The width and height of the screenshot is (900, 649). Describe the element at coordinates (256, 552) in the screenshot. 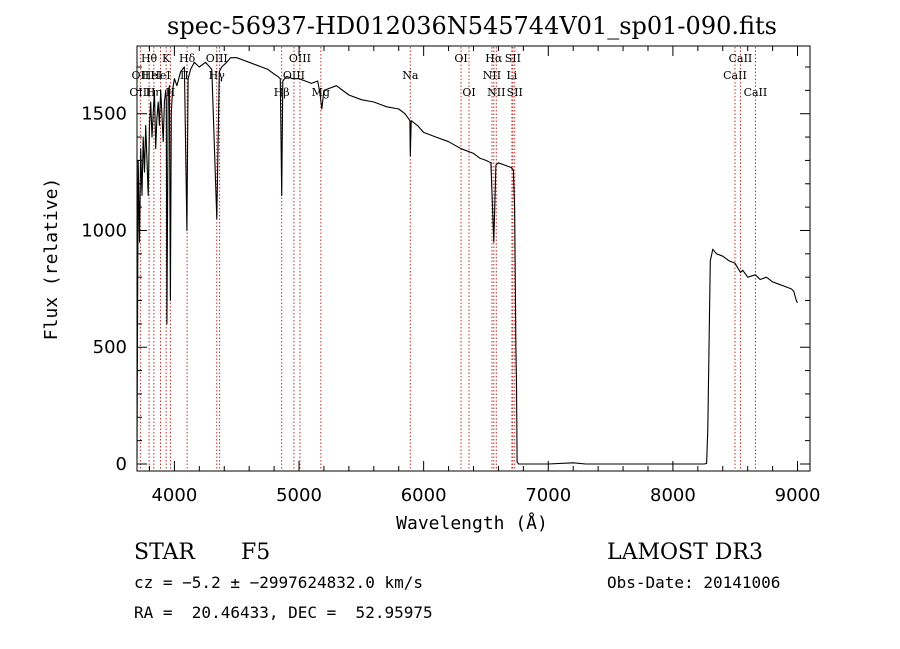

I see `object-subclass: F5` at that location.